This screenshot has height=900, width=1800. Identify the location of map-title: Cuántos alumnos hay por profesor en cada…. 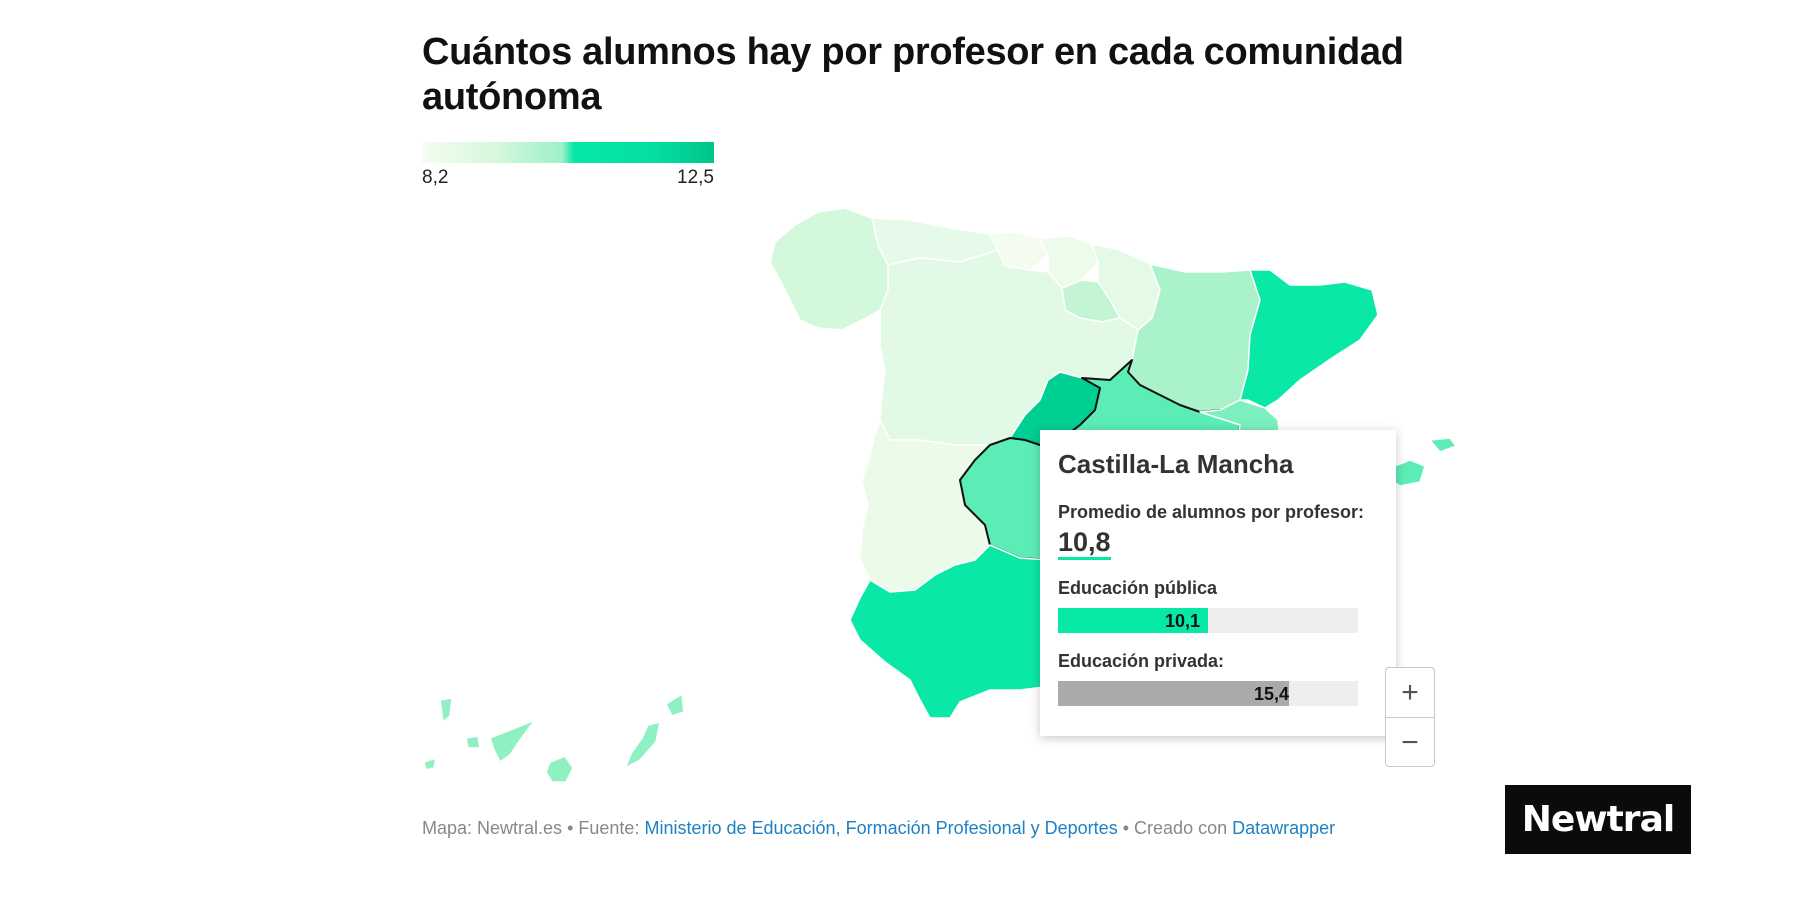
(913, 74).